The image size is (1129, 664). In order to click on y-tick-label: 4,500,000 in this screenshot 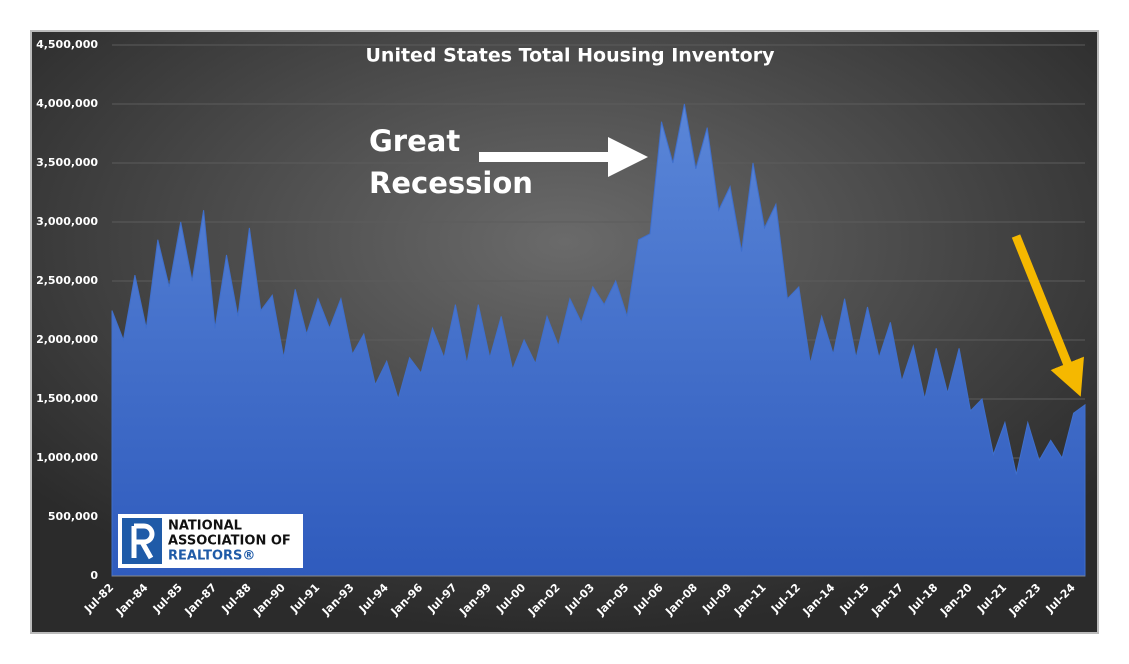, I will do `click(67, 44)`.